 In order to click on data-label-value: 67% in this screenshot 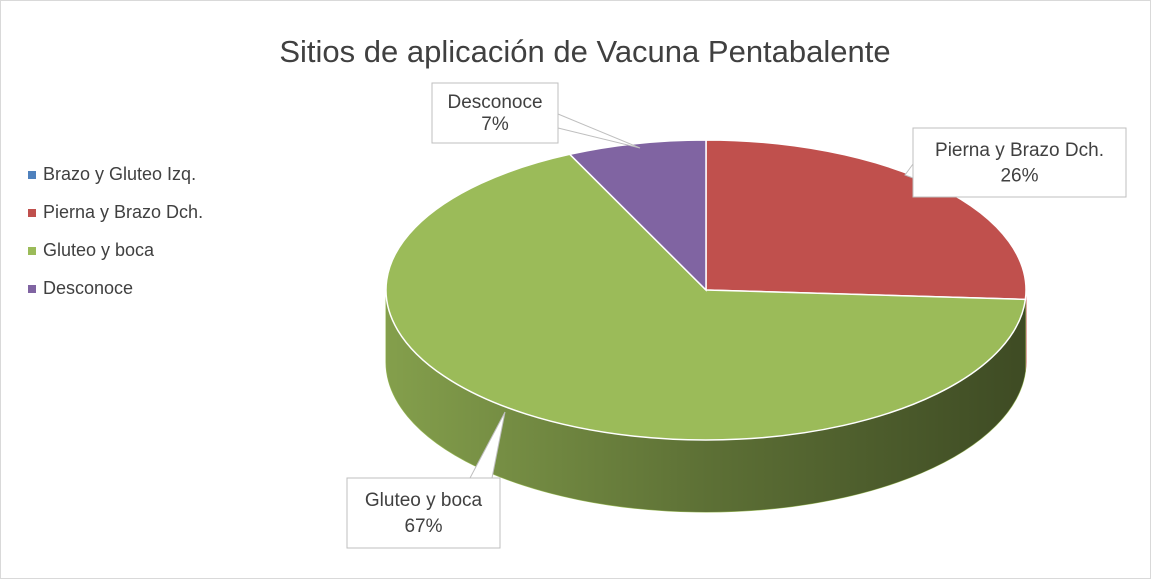, I will do `click(423, 526)`.